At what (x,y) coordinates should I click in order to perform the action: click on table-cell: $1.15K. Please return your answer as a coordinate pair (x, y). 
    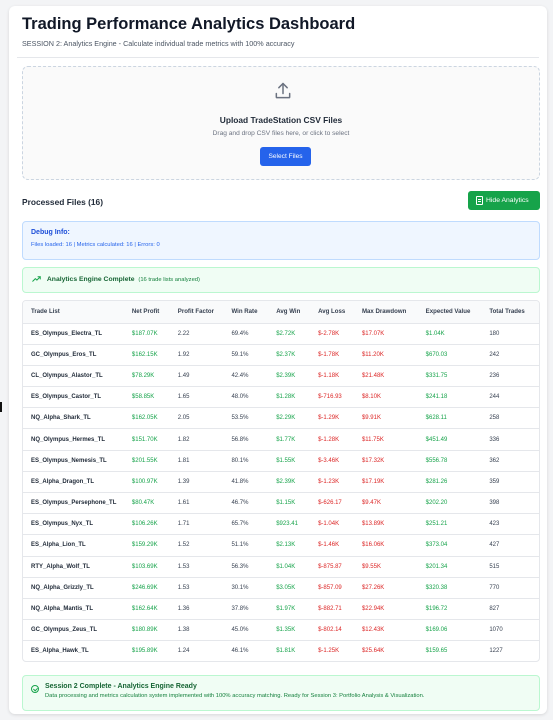
    Looking at the image, I should click on (289, 503).